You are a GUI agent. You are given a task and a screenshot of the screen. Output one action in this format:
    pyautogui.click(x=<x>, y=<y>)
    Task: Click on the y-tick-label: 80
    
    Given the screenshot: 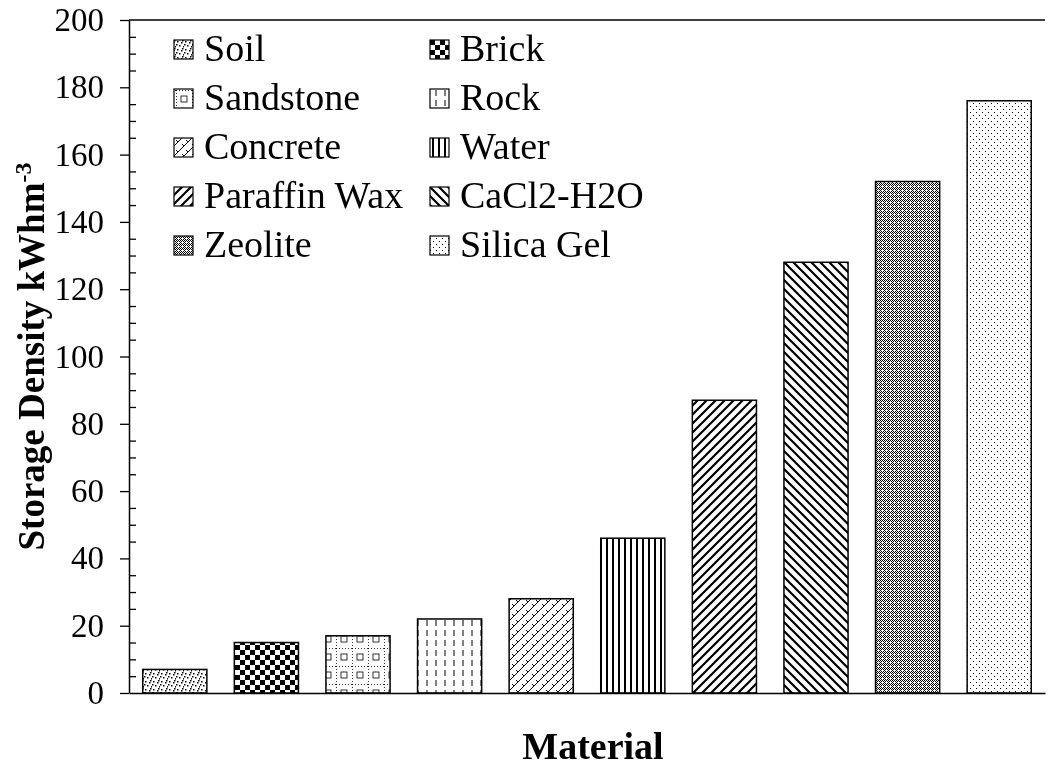 What is the action you would take?
    pyautogui.click(x=87, y=423)
    